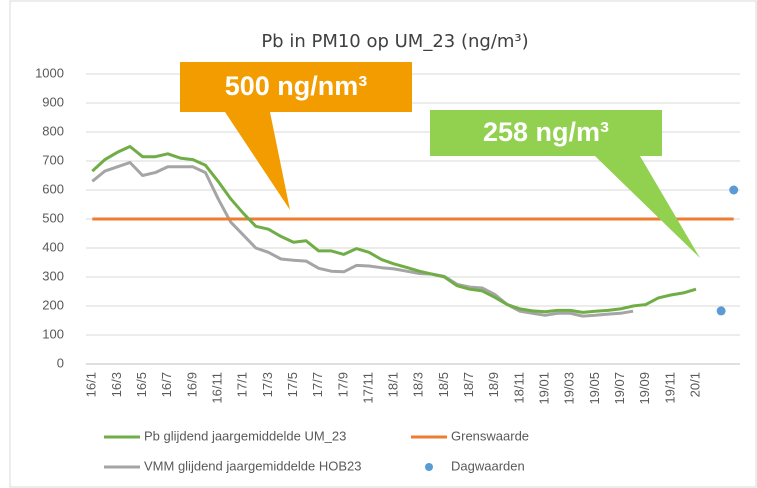  What do you see at coordinates (644, 388) in the screenshot?
I see `x-tick-label: 19/09` at bounding box center [644, 388].